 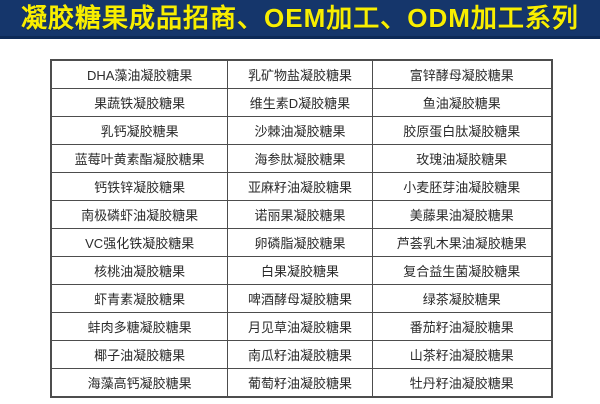 I want to click on table-row: 虾青素凝胶糖果 啤酒酵母凝胶糖果 绿茶凝胶糖果, so click(x=301, y=298).